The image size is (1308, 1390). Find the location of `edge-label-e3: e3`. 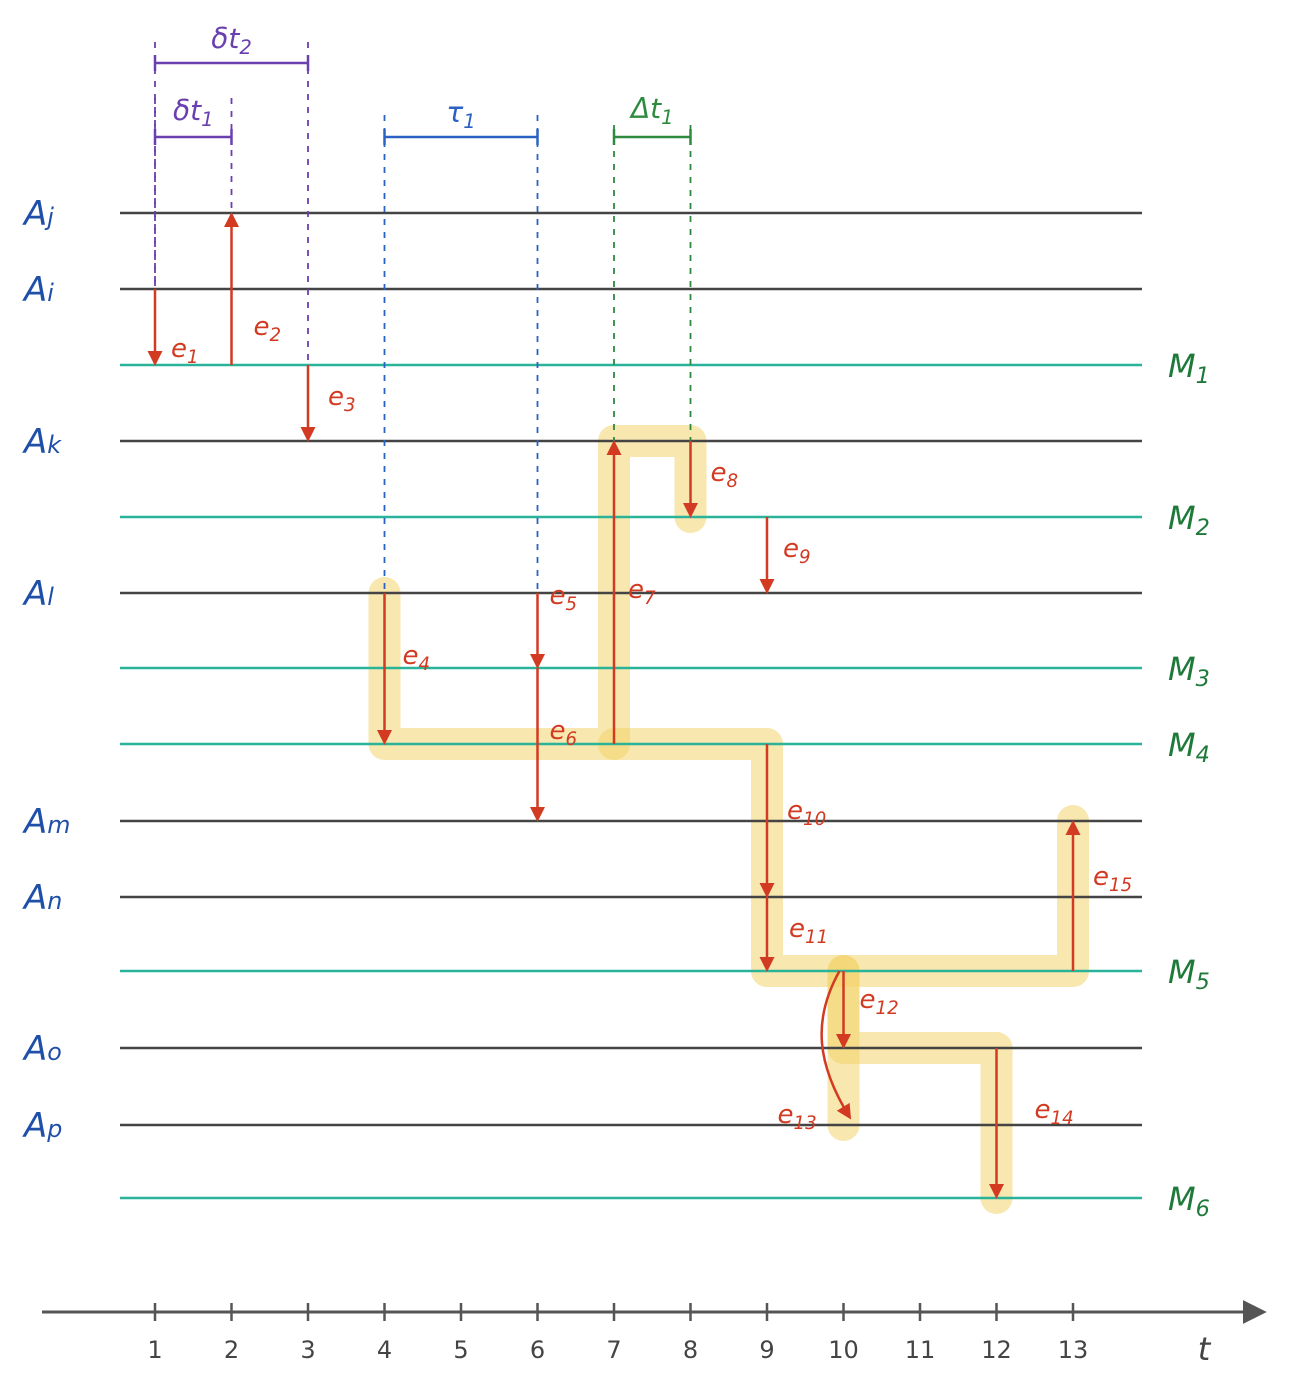

edge-label-e3: e3 is located at coordinates (342, 399).